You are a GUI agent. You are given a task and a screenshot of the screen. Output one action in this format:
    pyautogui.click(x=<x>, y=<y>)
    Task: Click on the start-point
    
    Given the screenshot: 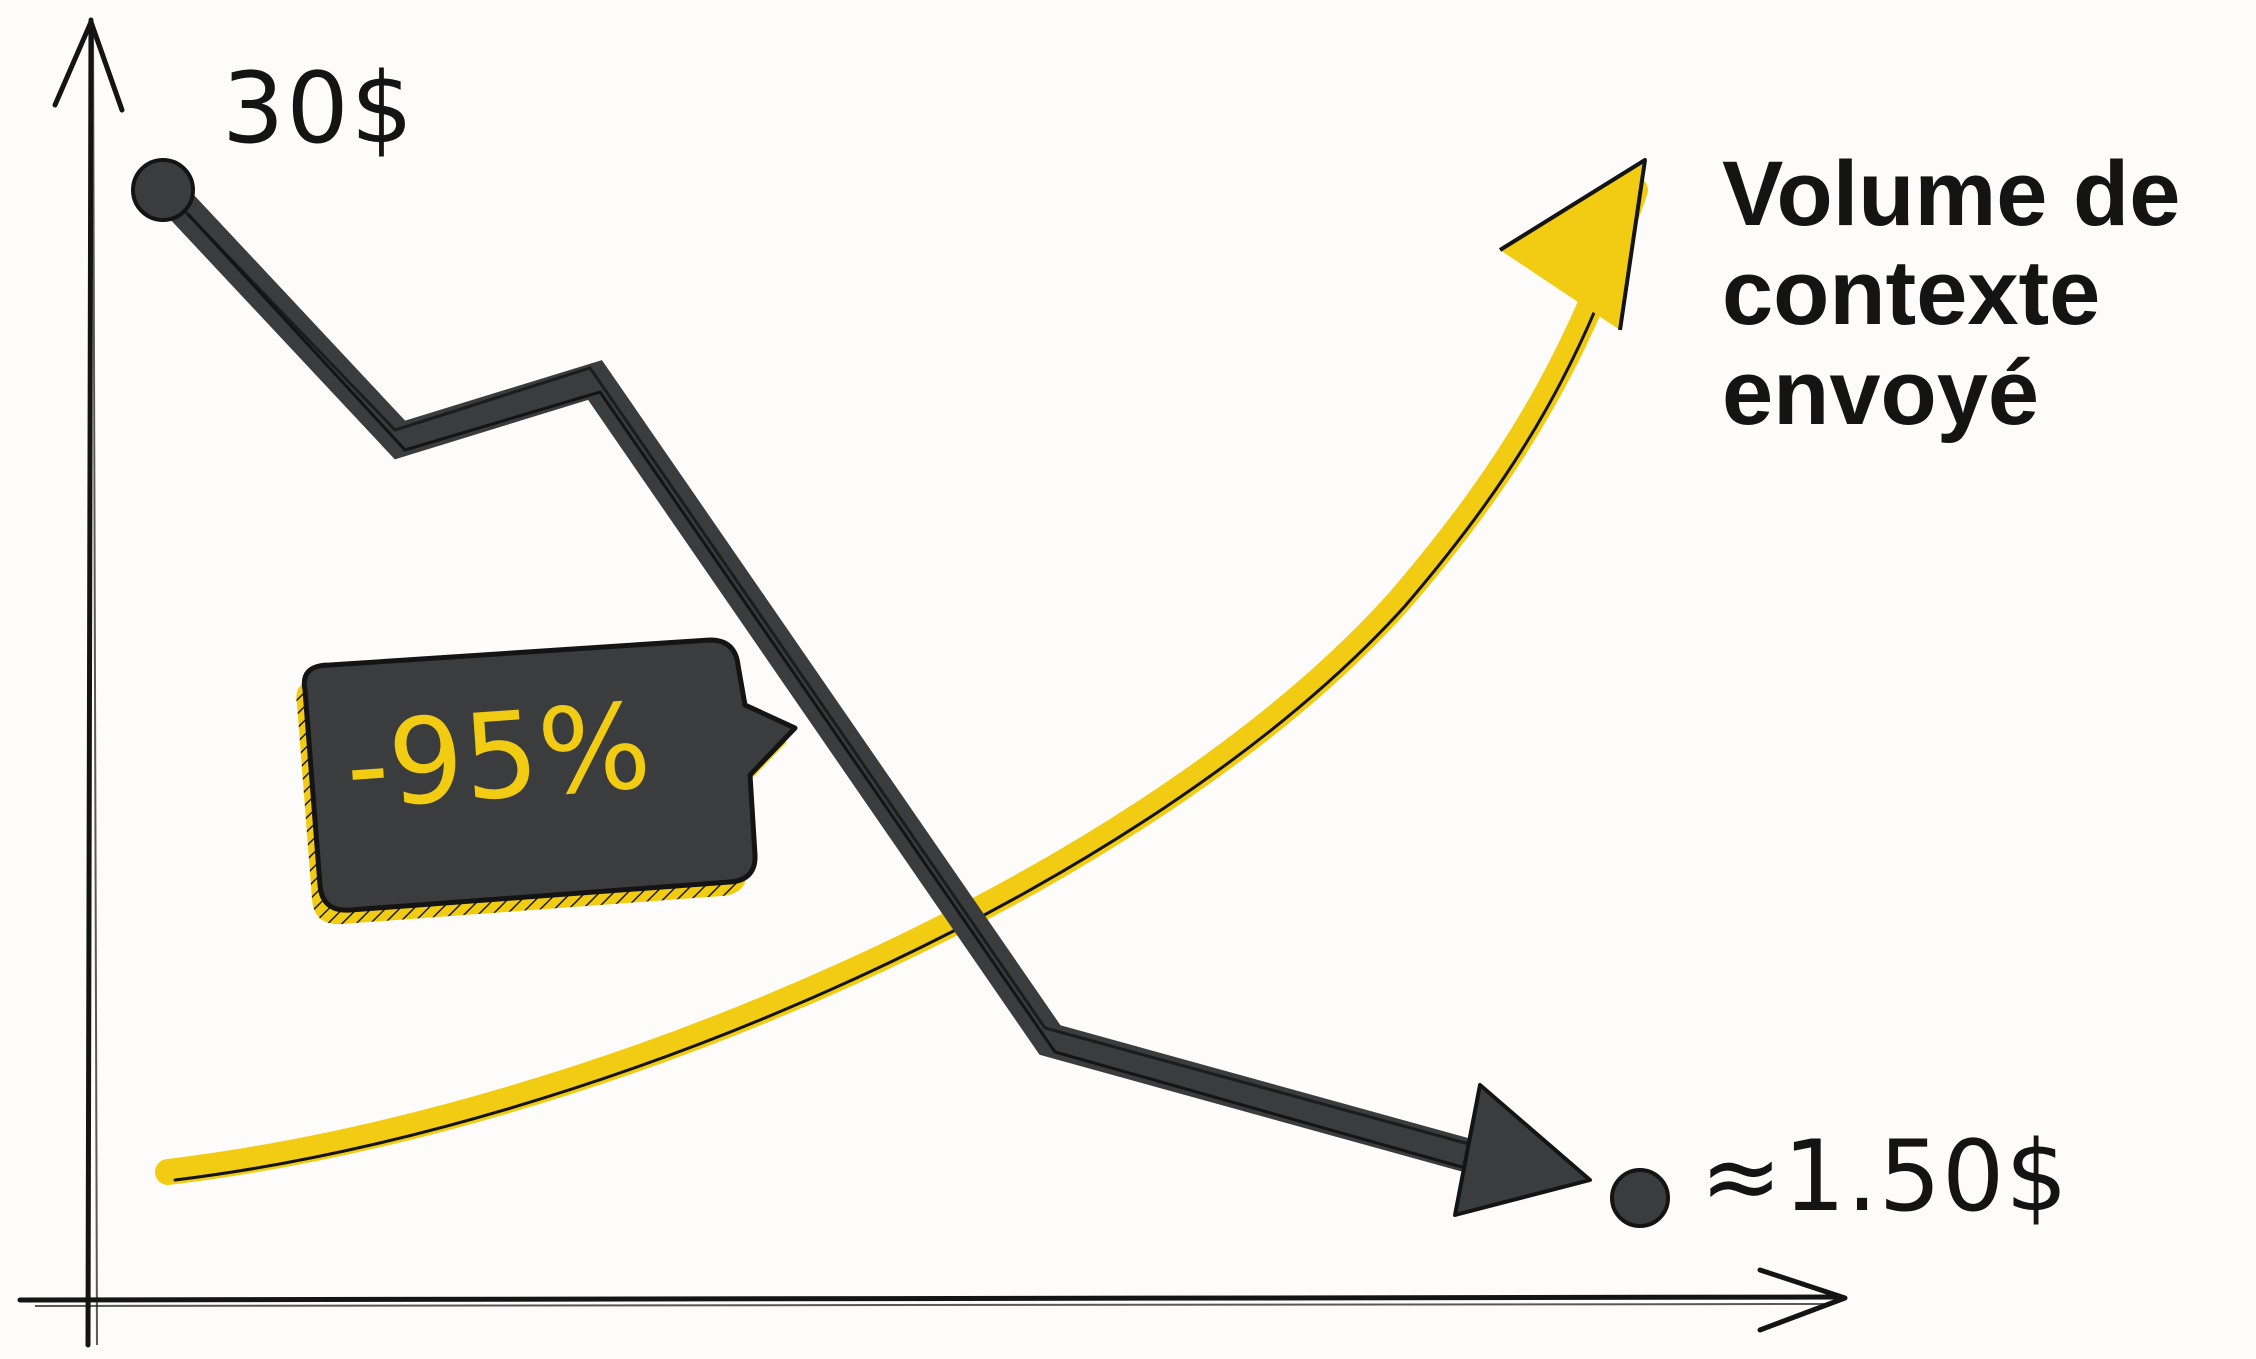 What is the action you would take?
    pyautogui.click(x=163, y=190)
    